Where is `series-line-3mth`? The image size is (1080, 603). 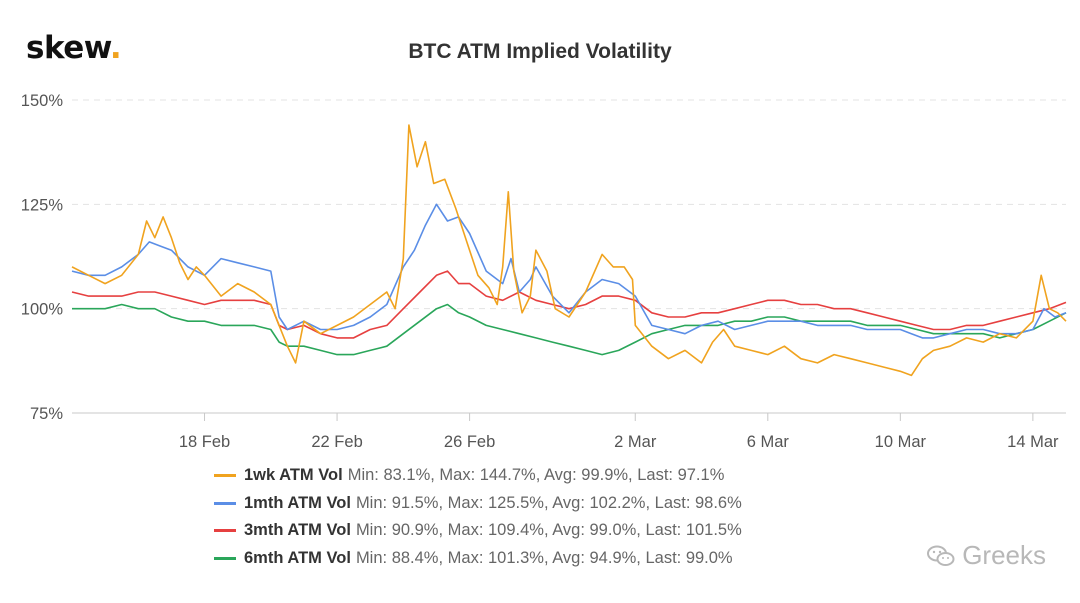 series-line-3mth is located at coordinates (569, 304).